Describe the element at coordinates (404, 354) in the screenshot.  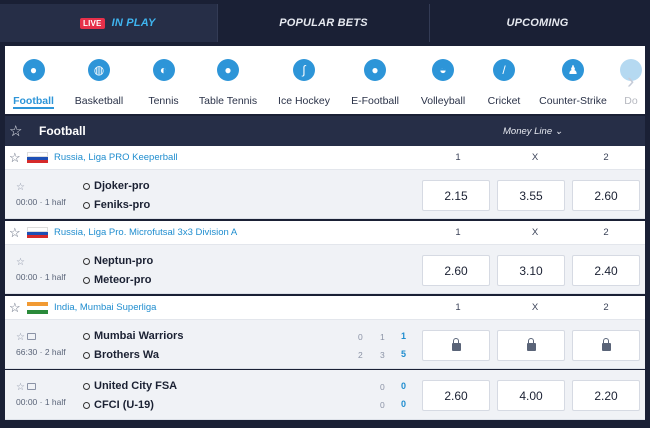
I see `score-total: 5` at that location.